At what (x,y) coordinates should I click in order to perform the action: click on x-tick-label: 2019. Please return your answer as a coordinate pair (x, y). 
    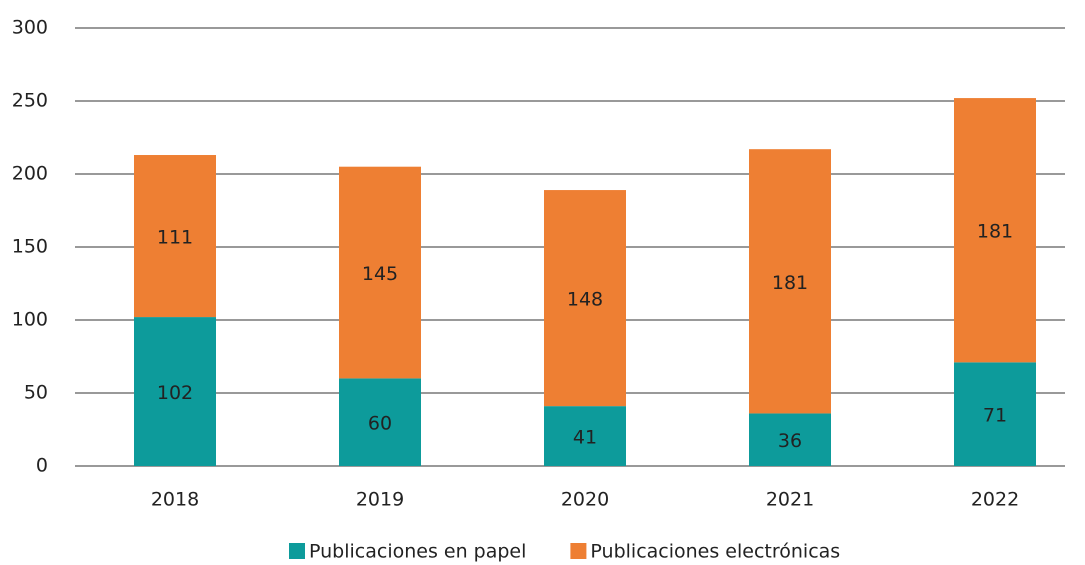
    Looking at the image, I should click on (380, 500).